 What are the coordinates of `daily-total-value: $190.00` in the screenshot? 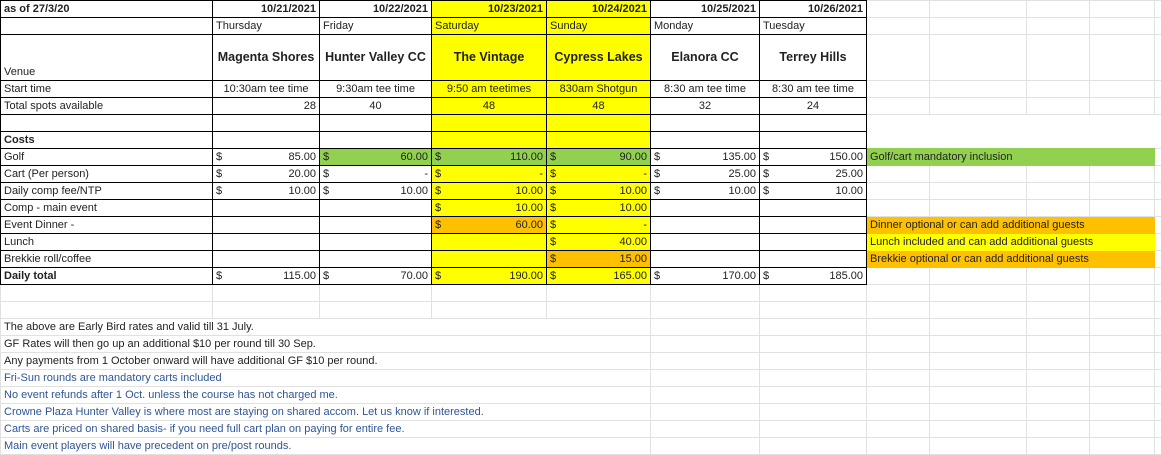 It's located at (489, 276).